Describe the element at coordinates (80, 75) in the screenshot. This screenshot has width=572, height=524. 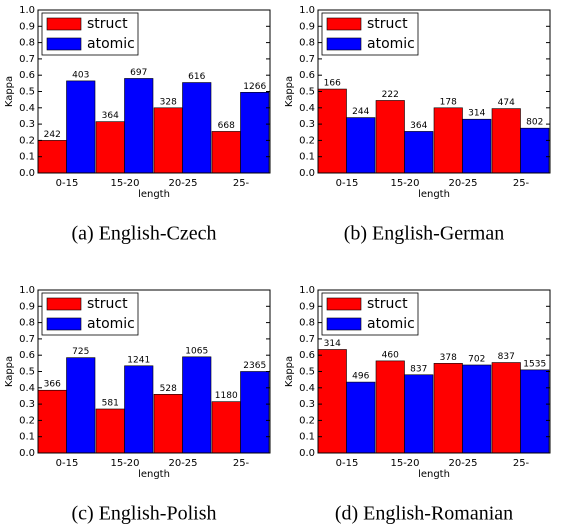
I see `count-label: 403` at that location.